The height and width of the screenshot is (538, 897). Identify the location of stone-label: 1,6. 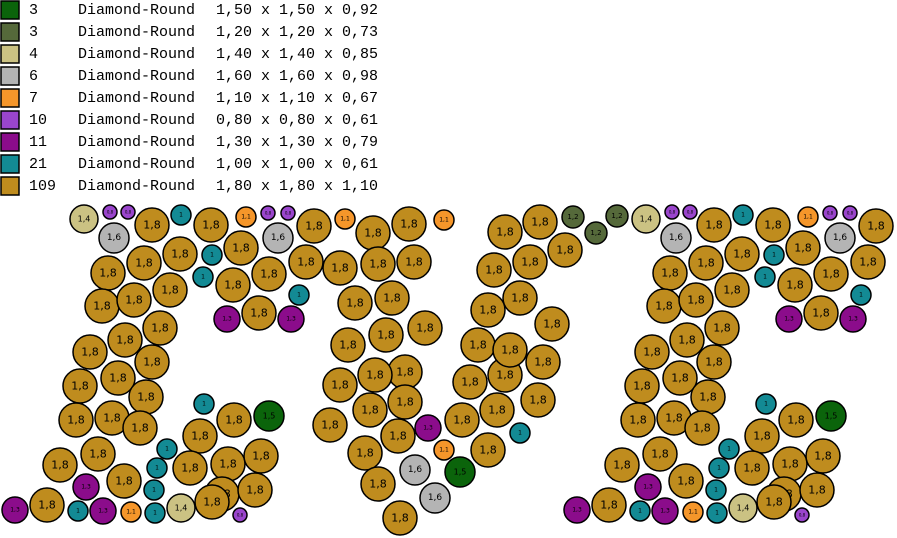
(435, 498).